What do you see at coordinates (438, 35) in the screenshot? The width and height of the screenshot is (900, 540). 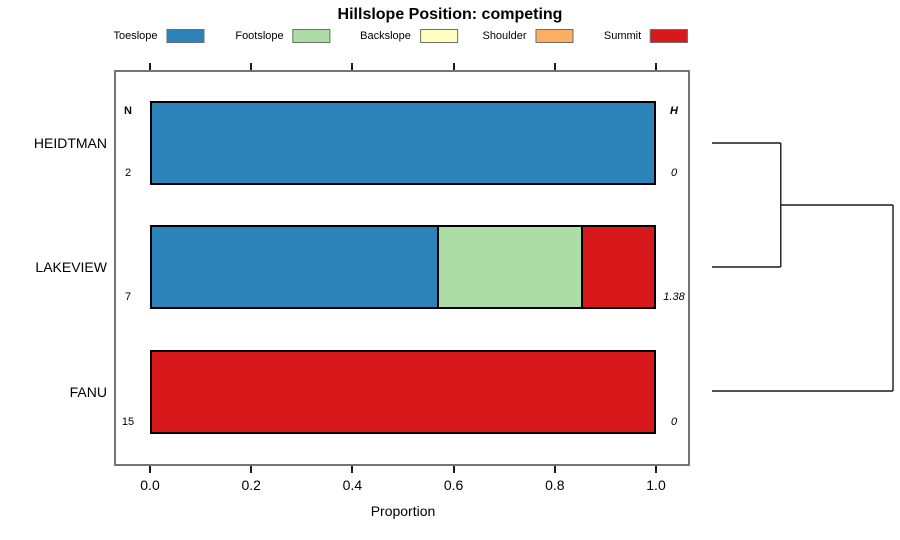 I see `legend-swatch-backslope` at bounding box center [438, 35].